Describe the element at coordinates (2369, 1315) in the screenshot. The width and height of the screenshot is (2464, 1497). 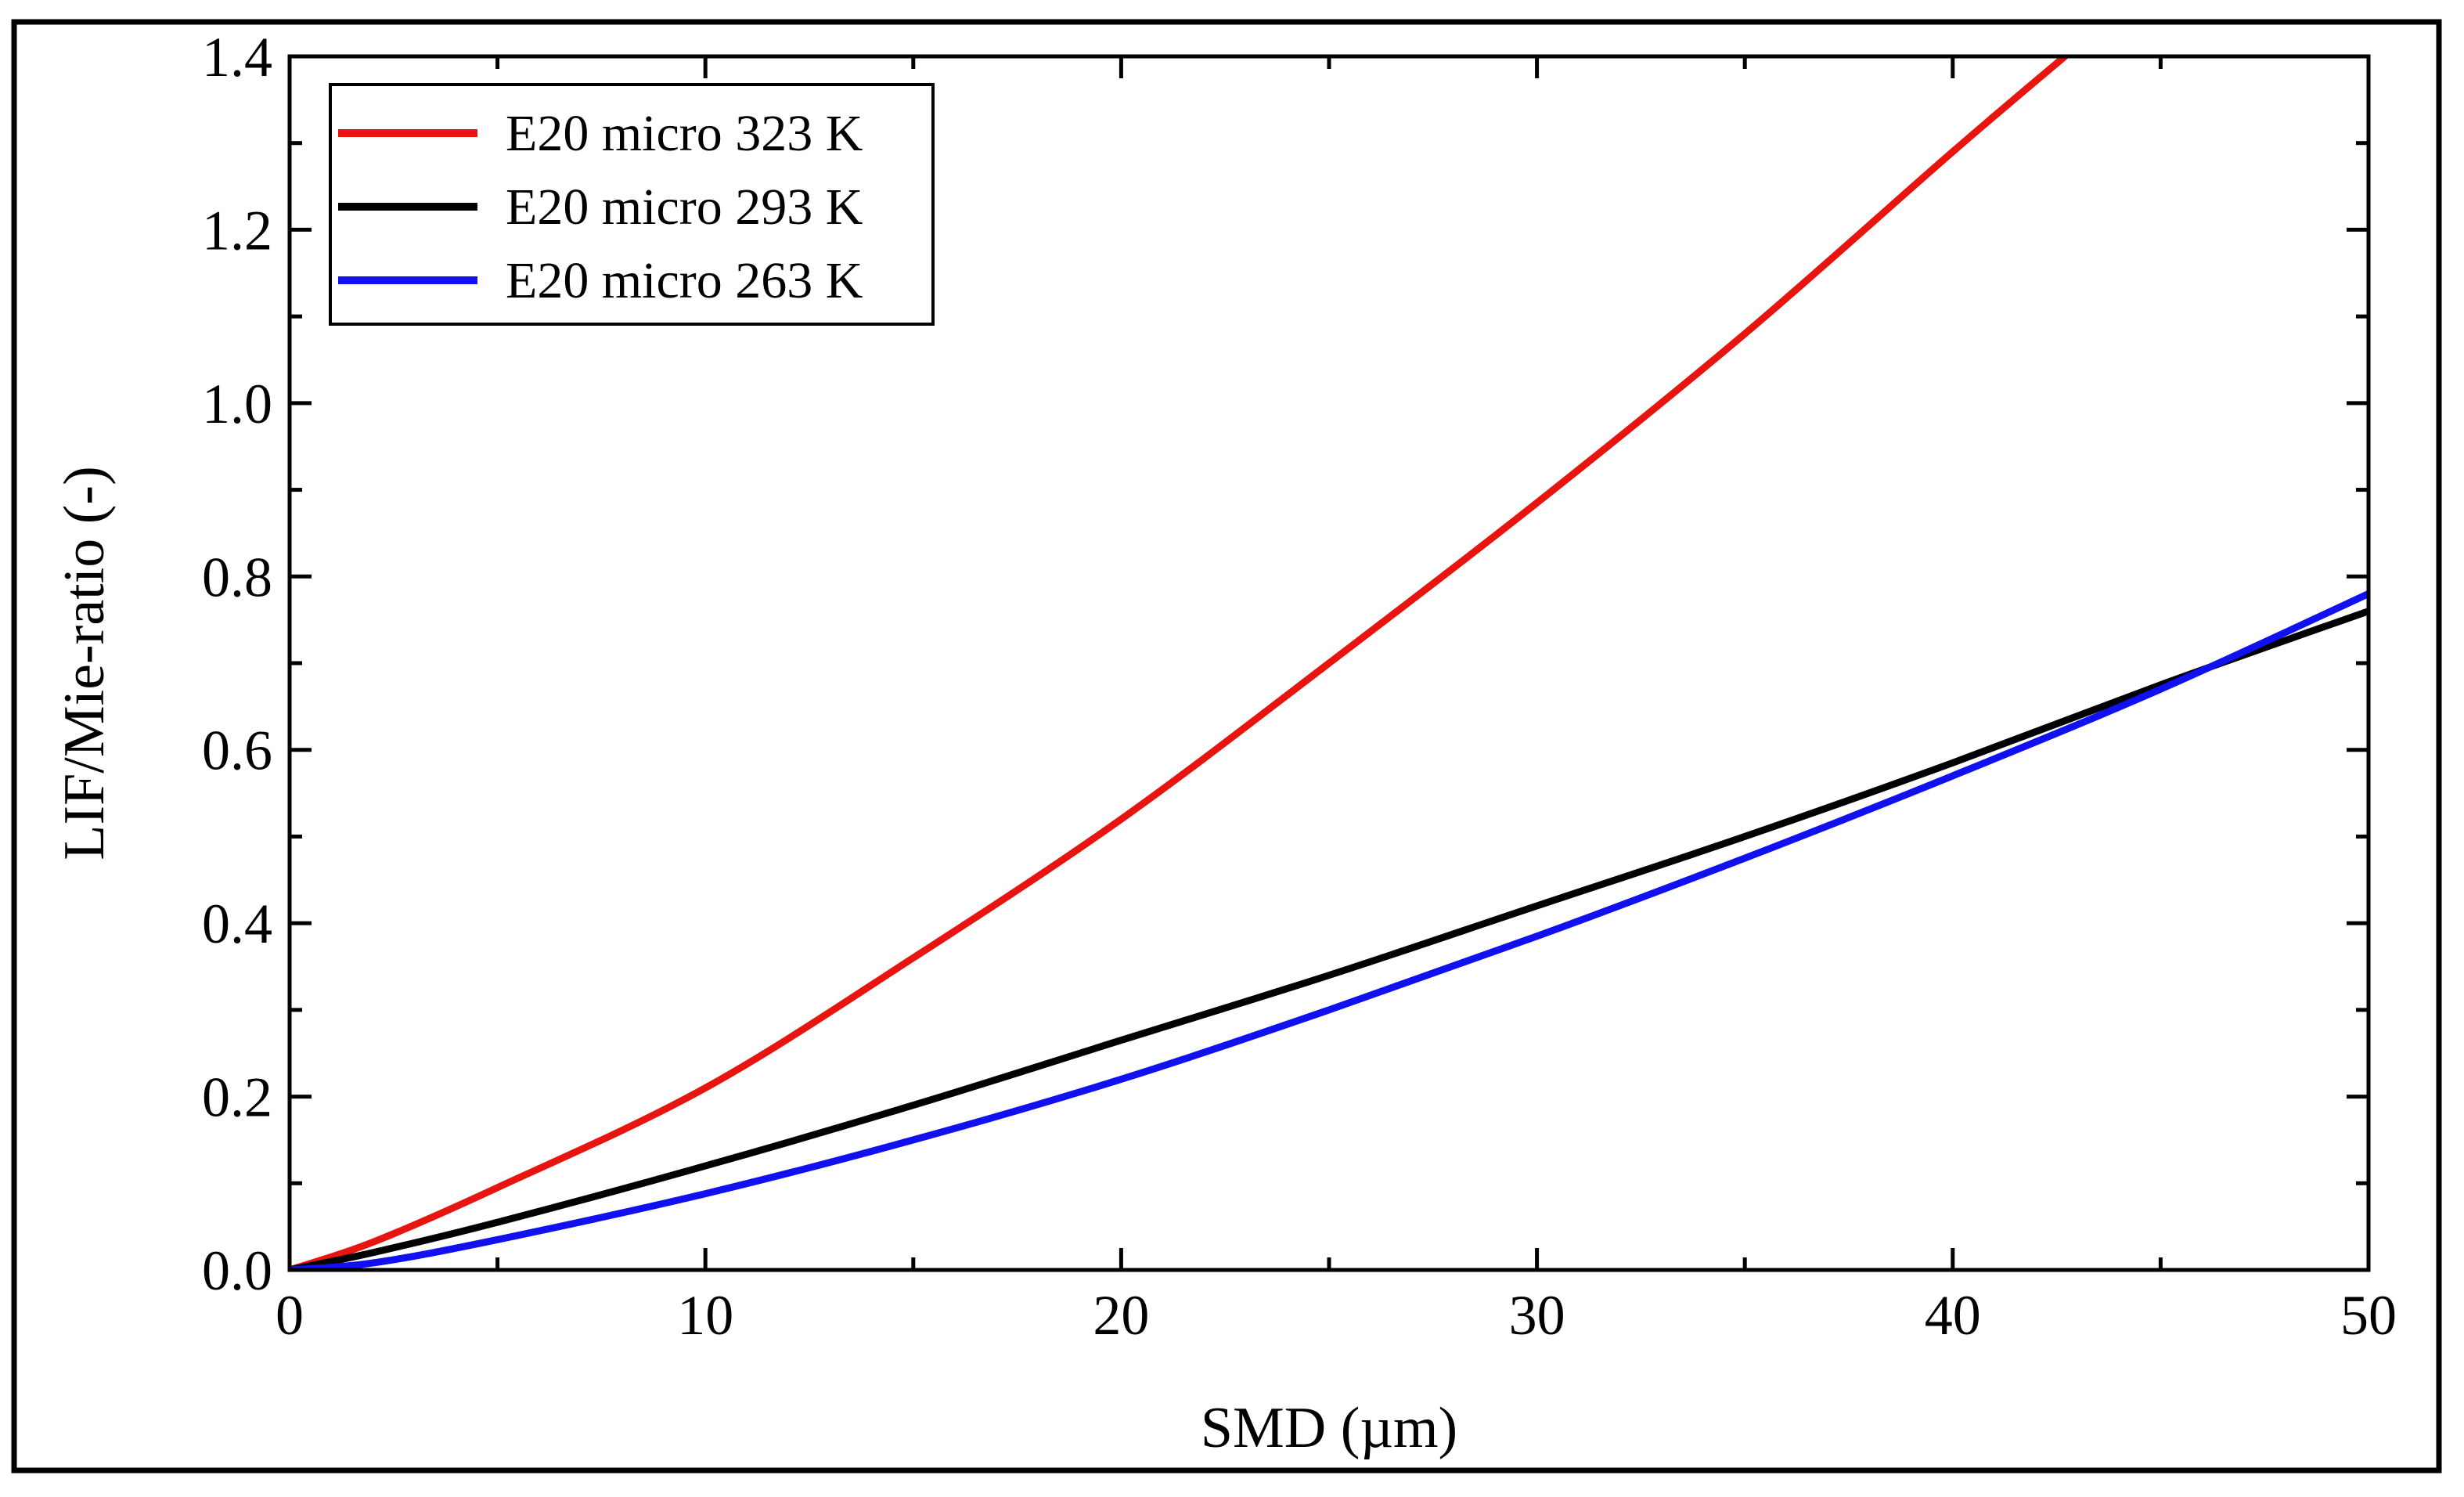
I see `x-tick-label: 50` at that location.